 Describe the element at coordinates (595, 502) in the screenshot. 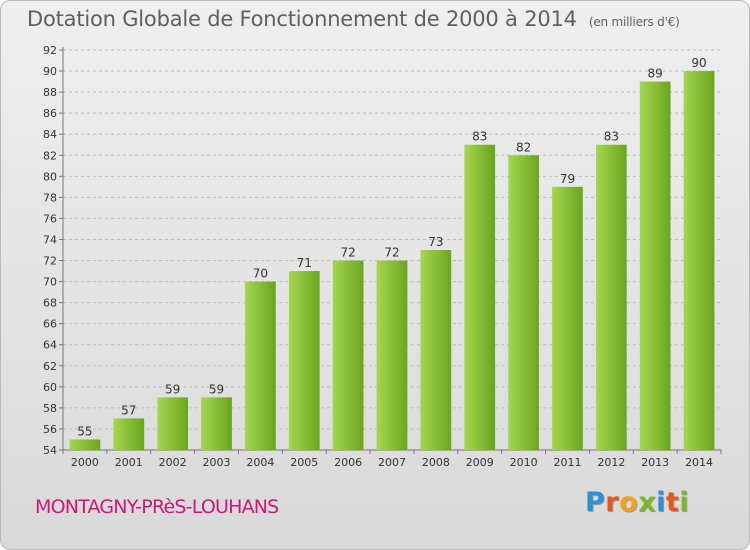

I see `logo-letter: P` at that location.